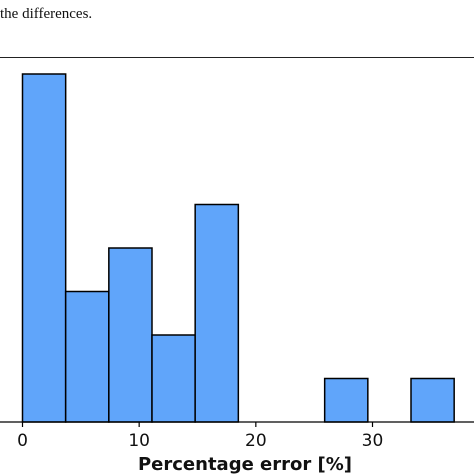  I want to click on x-tick-label: 10, so click(139, 441).